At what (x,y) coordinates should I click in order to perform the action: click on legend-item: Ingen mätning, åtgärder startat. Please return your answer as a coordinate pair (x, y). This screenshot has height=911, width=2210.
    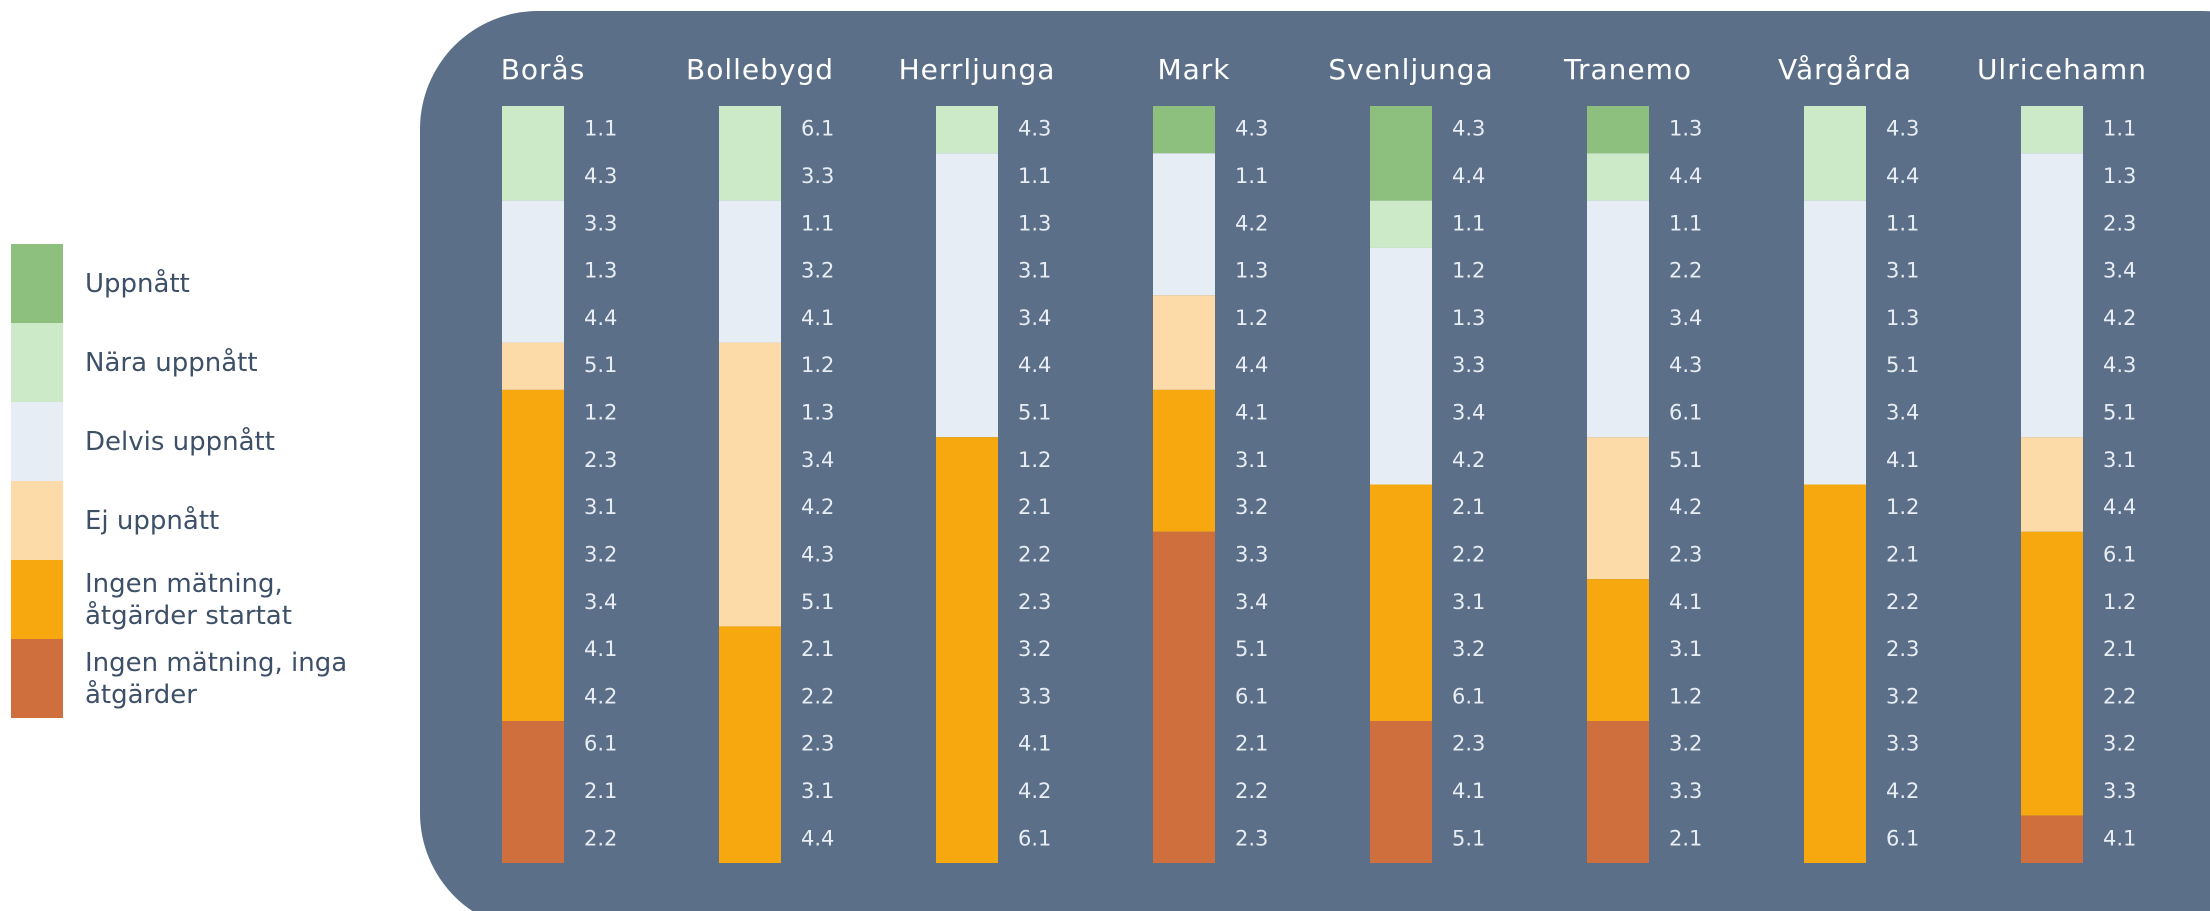
    Looking at the image, I should click on (183, 599).